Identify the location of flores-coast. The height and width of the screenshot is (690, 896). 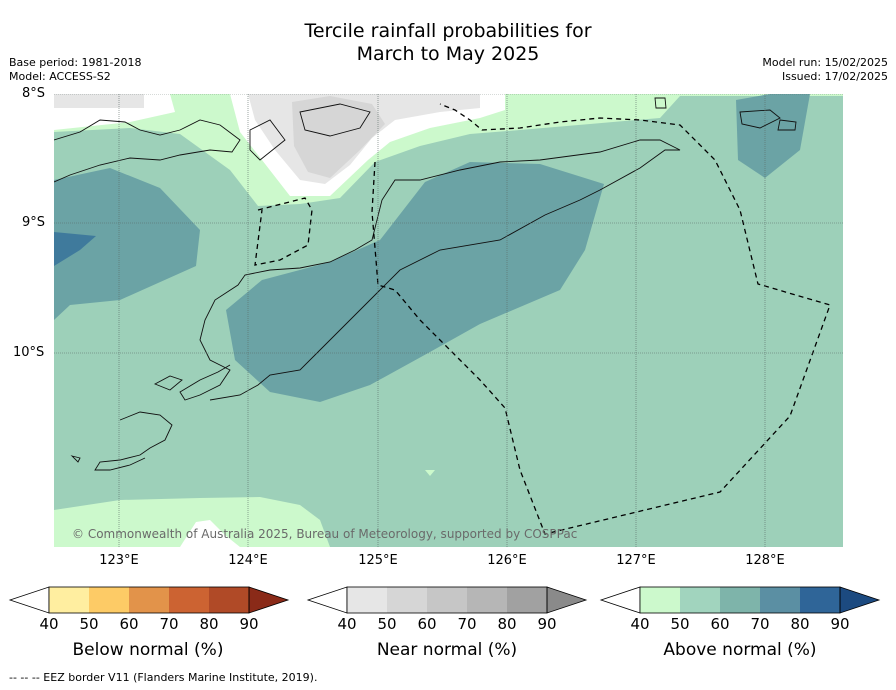
(147, 151).